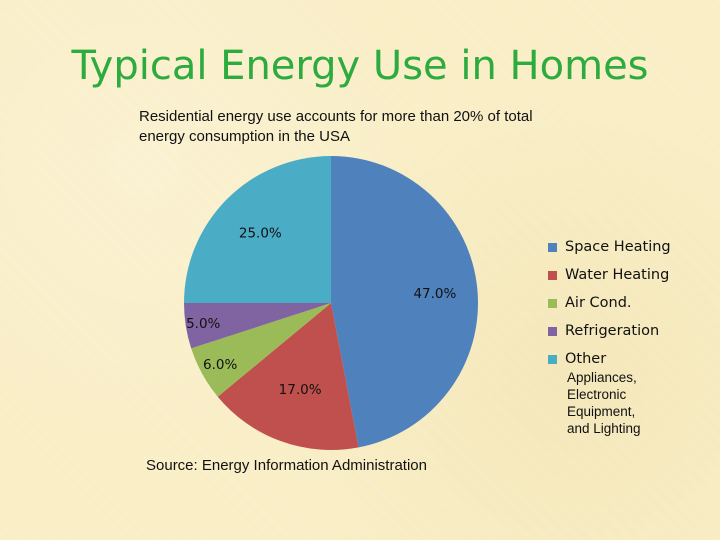 The width and height of the screenshot is (720, 540). Describe the element at coordinates (601, 411) in the screenshot. I see `other-note-line: Equipment,` at that location.